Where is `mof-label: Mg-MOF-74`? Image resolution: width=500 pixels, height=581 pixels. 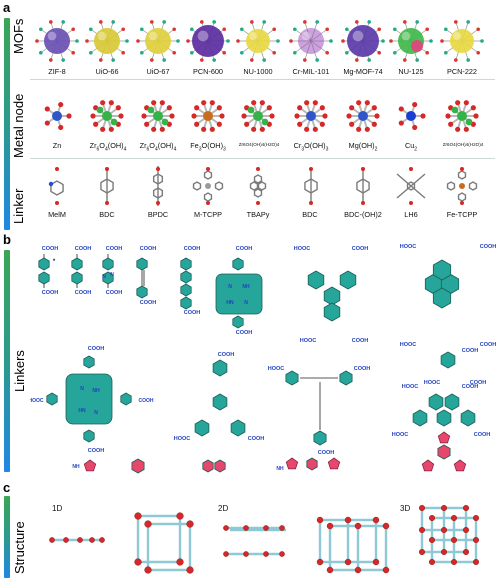 mof-label: Mg-MOF-74 is located at coordinates (363, 71).